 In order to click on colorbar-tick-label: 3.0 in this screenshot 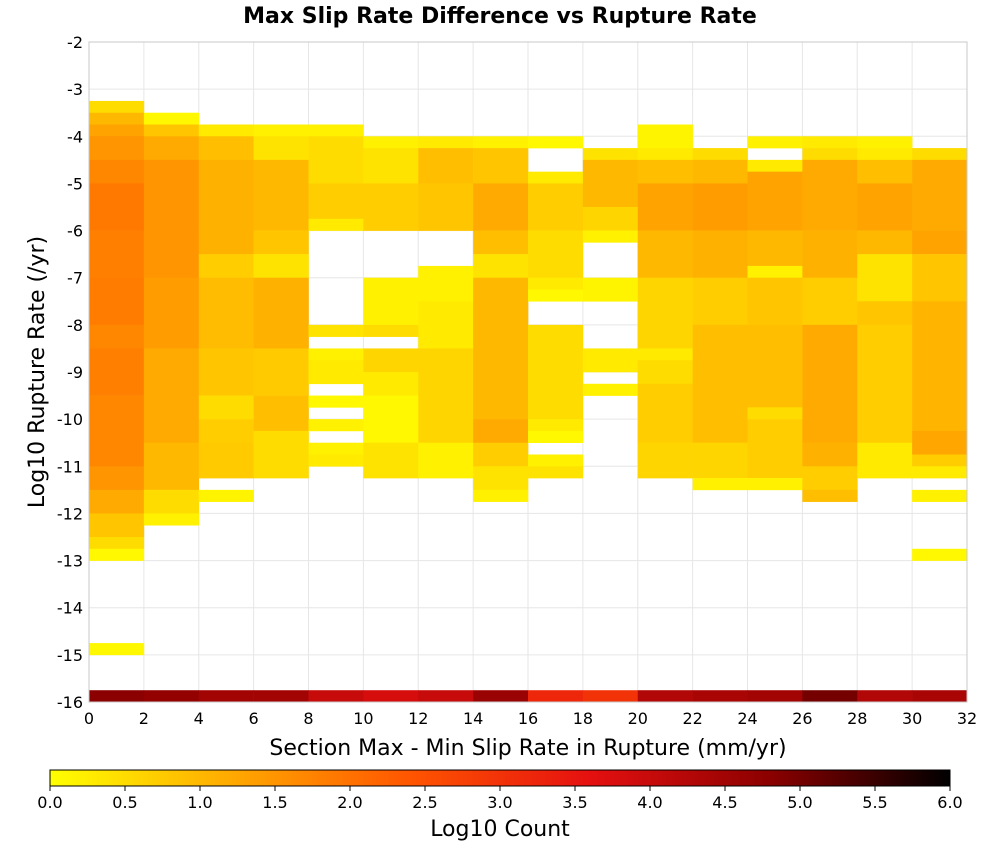, I will do `click(499, 802)`.